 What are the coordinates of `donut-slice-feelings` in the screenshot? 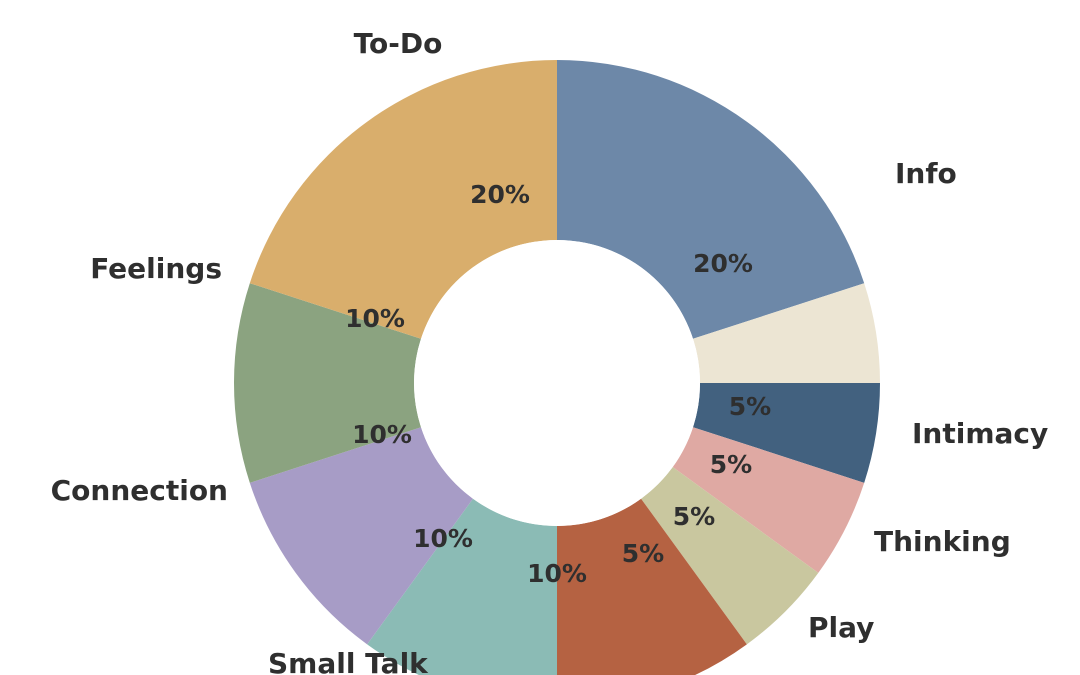 It's located at (327, 383).